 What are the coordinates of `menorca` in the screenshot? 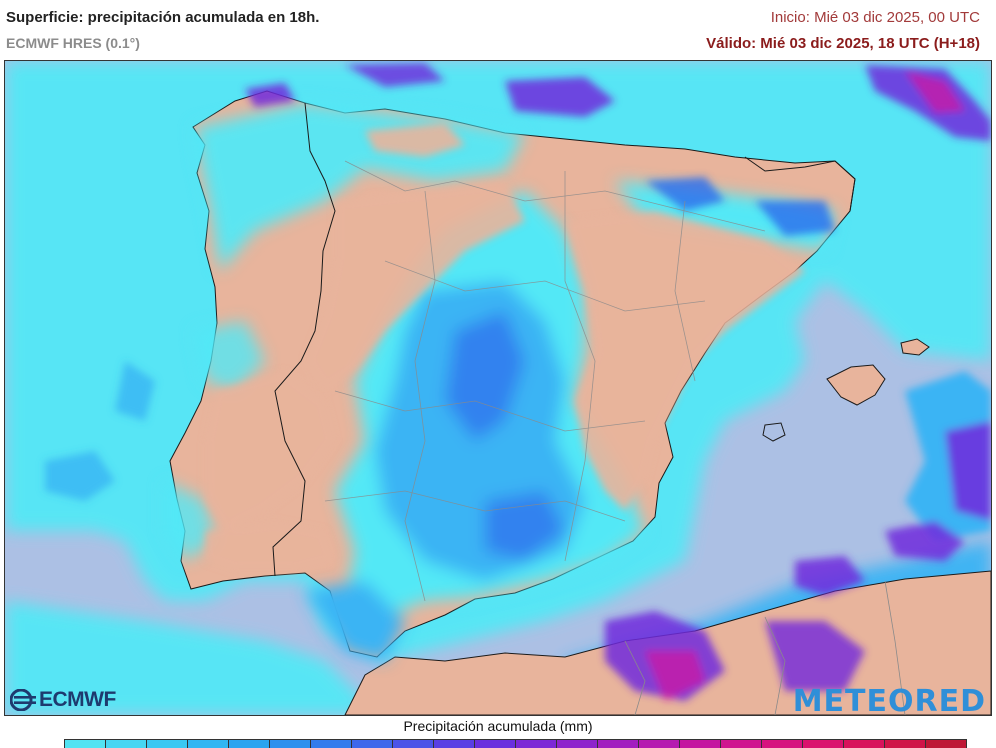 It's located at (915, 347).